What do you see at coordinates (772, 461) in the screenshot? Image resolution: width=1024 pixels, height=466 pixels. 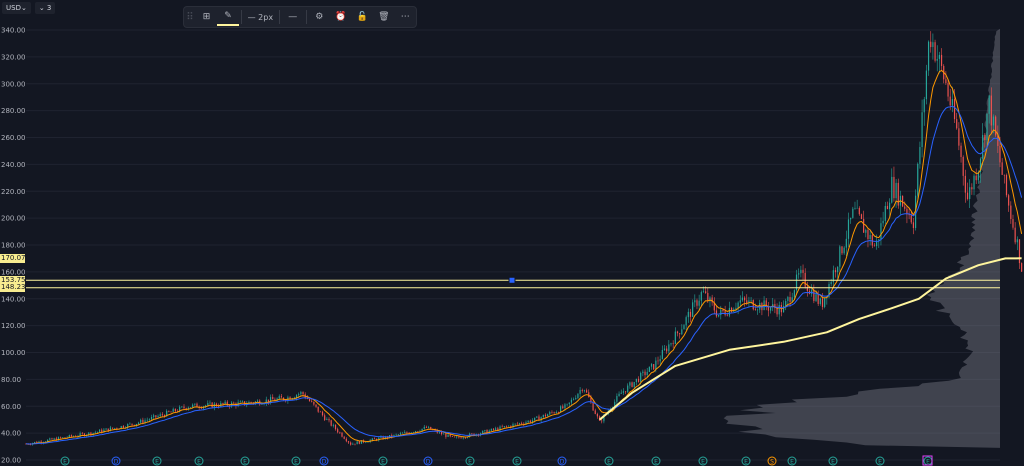 I see `split-marker: S` at bounding box center [772, 461].